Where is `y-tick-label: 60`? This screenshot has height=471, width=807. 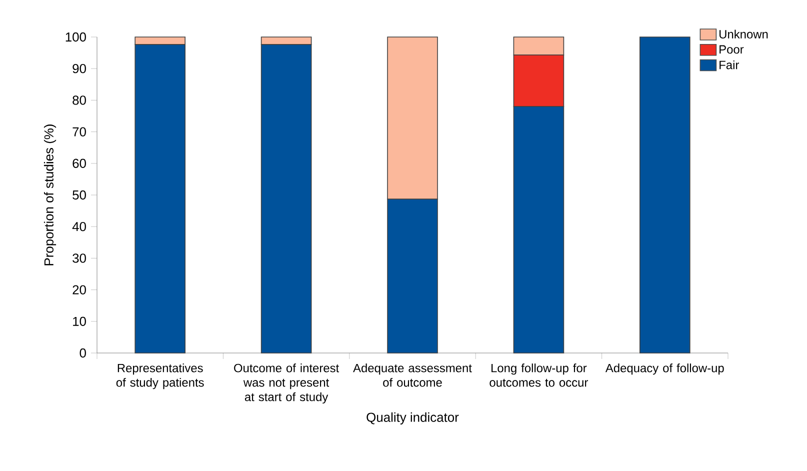 y-tick-label: 60 is located at coordinates (79, 163).